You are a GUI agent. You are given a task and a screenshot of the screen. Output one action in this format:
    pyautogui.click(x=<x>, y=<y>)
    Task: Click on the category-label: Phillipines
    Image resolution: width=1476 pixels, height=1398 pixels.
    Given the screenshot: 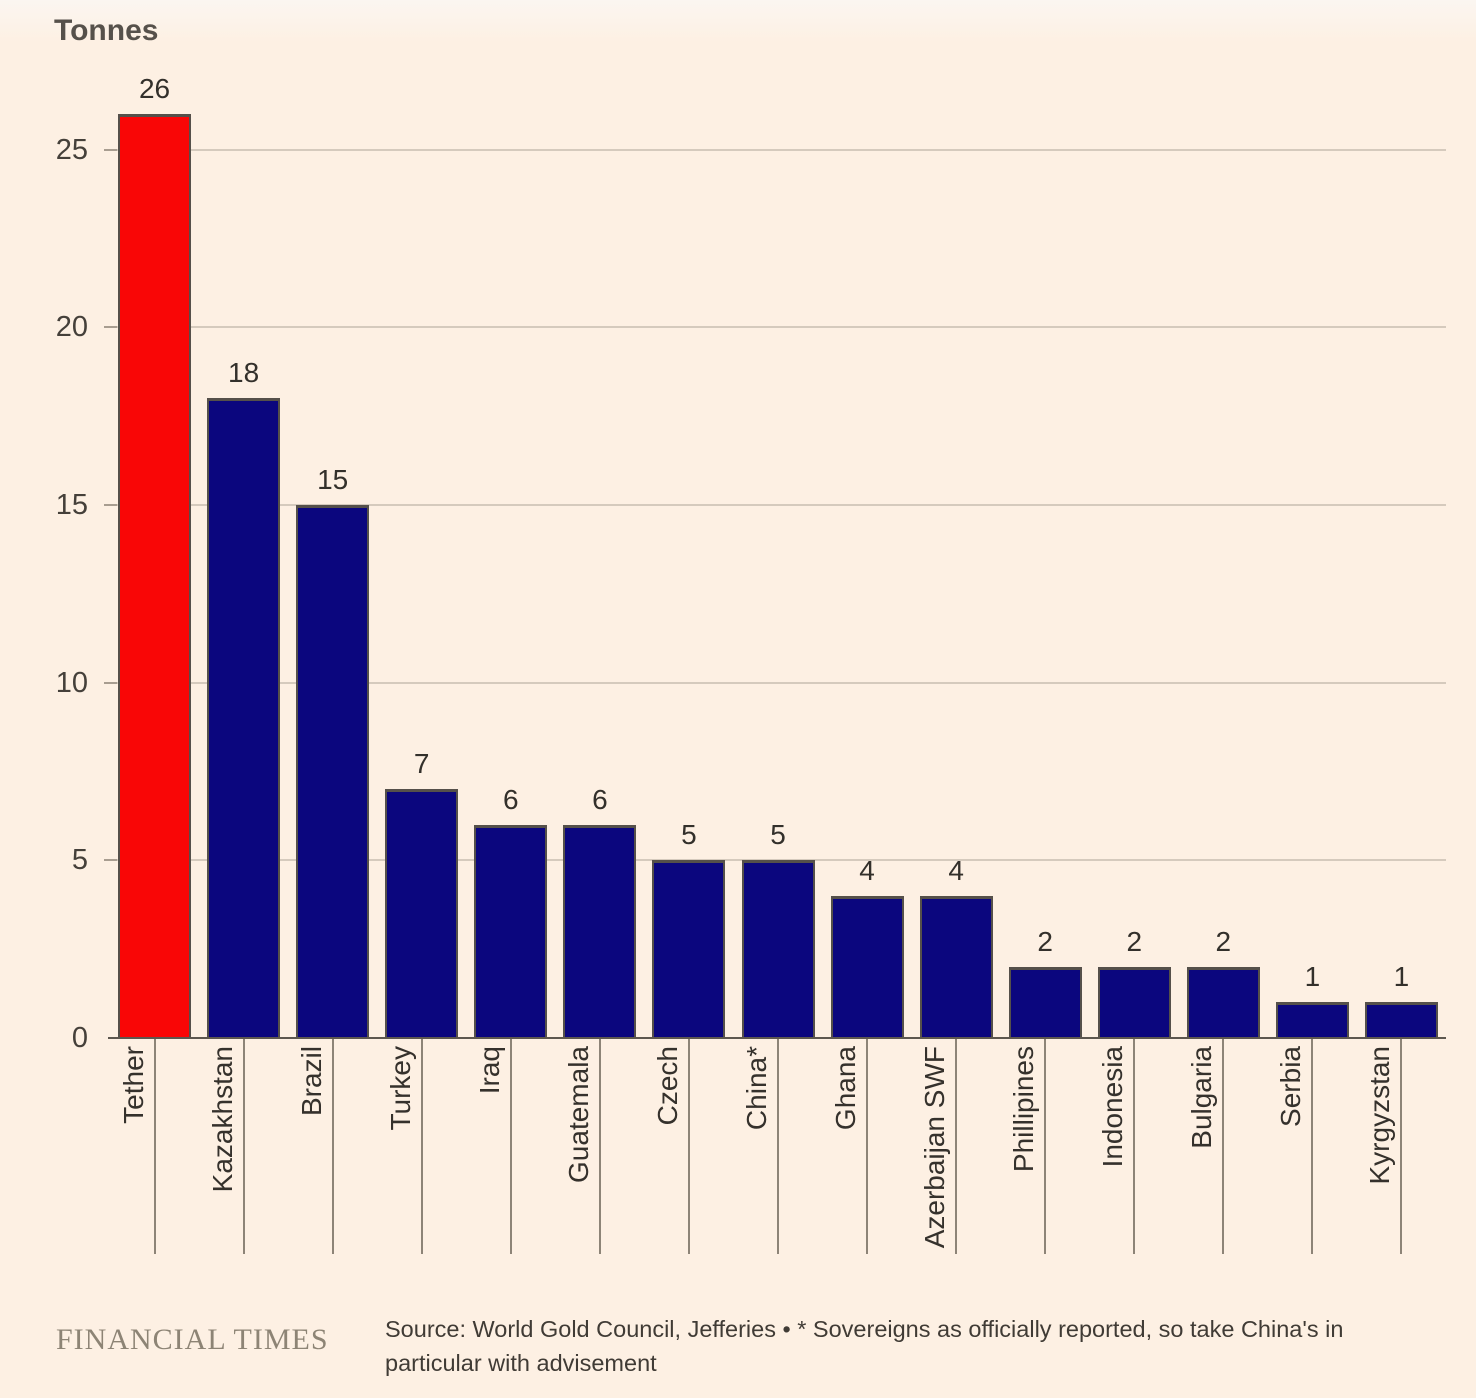 What is the action you would take?
    pyautogui.click(x=1024, y=1109)
    